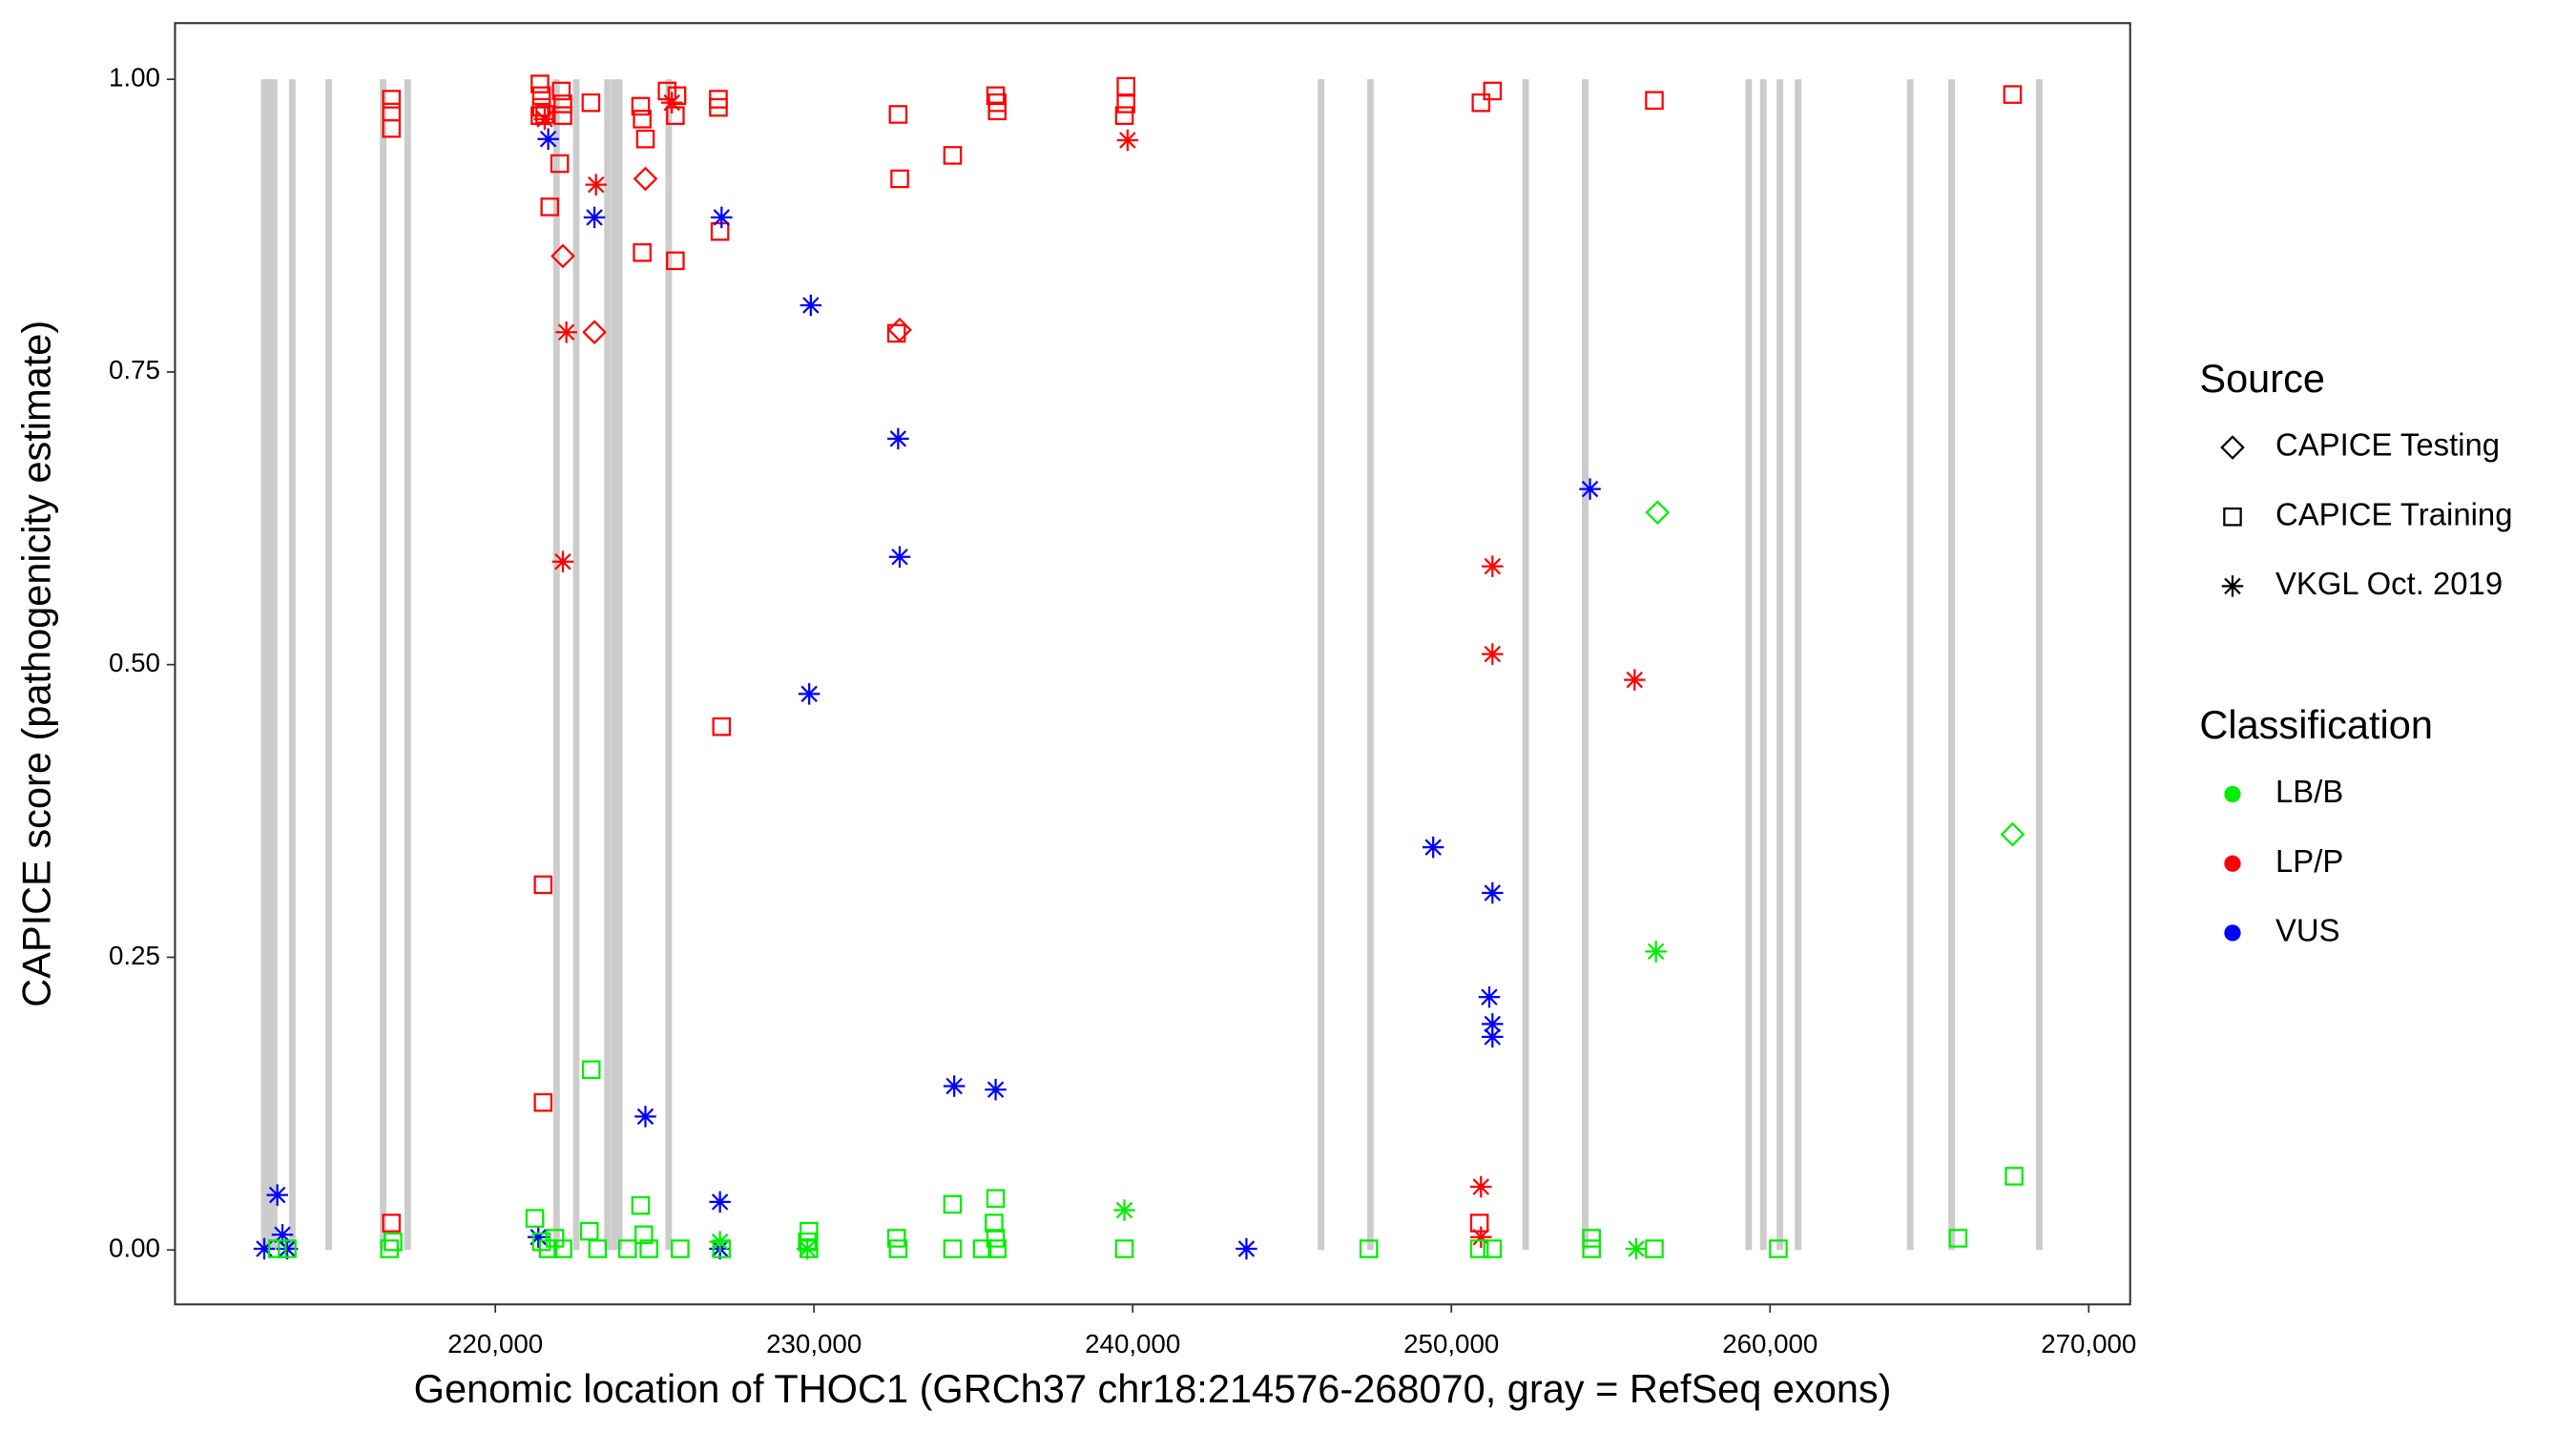 The image size is (2576, 1431). What do you see at coordinates (134, 1249) in the screenshot?
I see `y-tick-label: 0.00` at bounding box center [134, 1249].